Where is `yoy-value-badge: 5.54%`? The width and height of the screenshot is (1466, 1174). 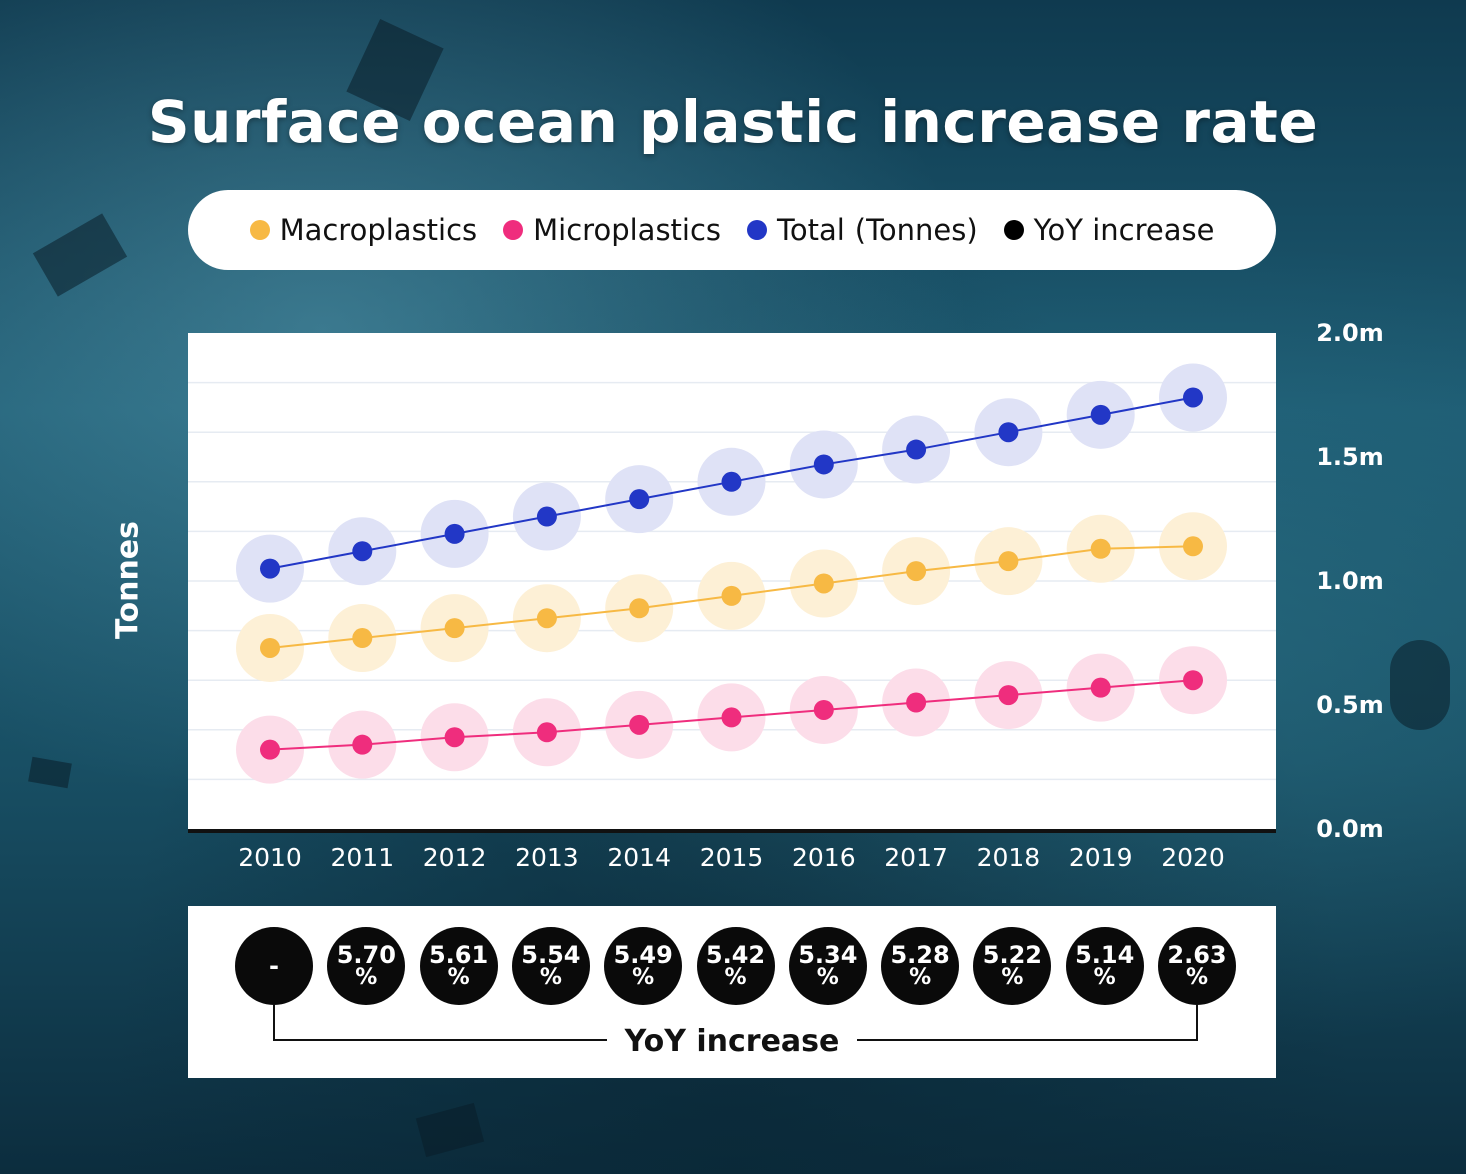 yoy-value-badge: 5.54% is located at coordinates (550, 966).